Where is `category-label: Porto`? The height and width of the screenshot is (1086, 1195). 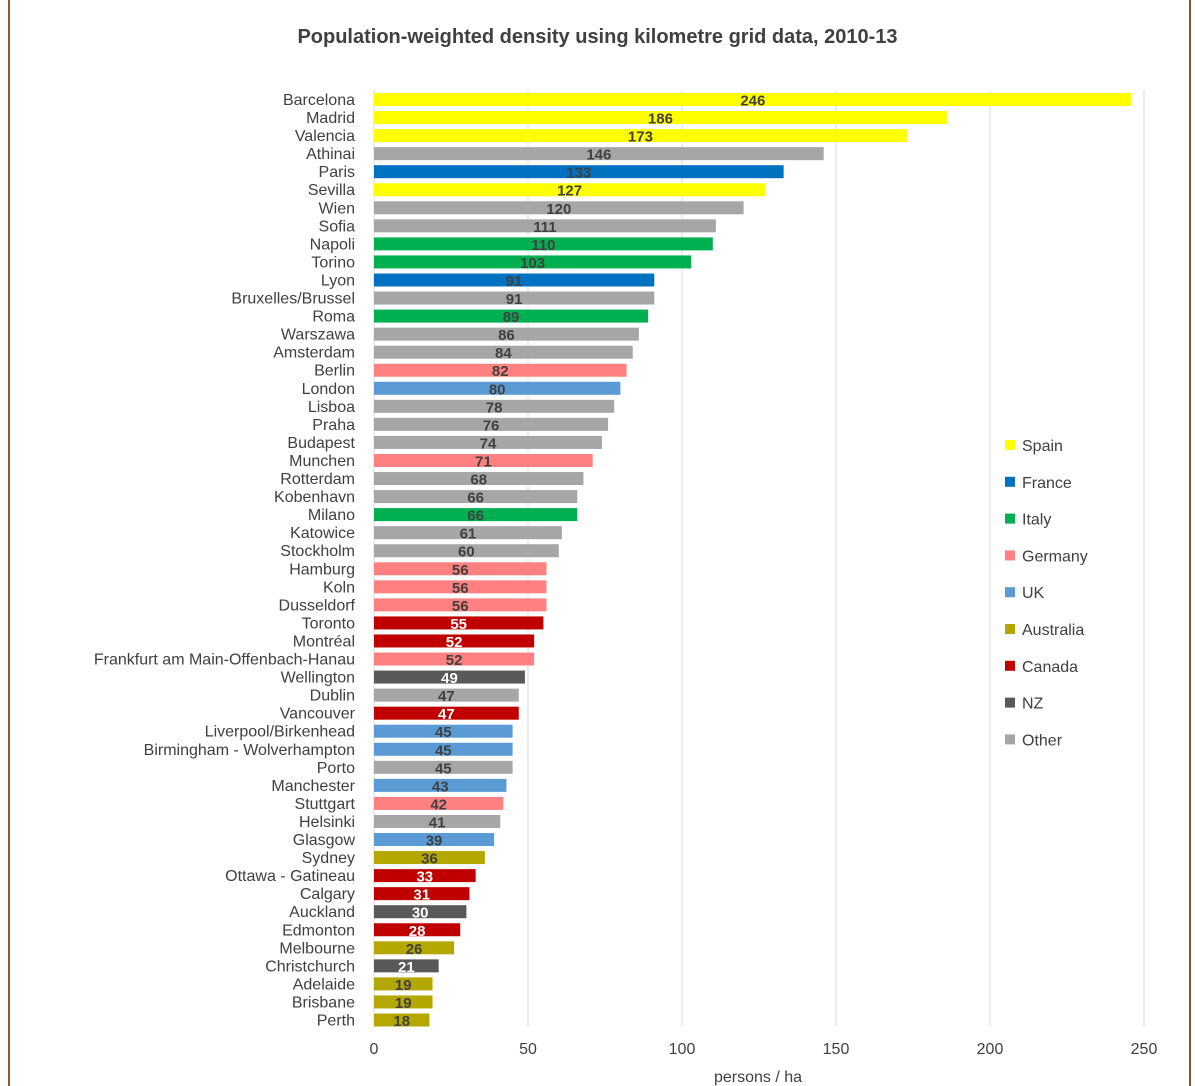 category-label: Porto is located at coordinates (336, 768).